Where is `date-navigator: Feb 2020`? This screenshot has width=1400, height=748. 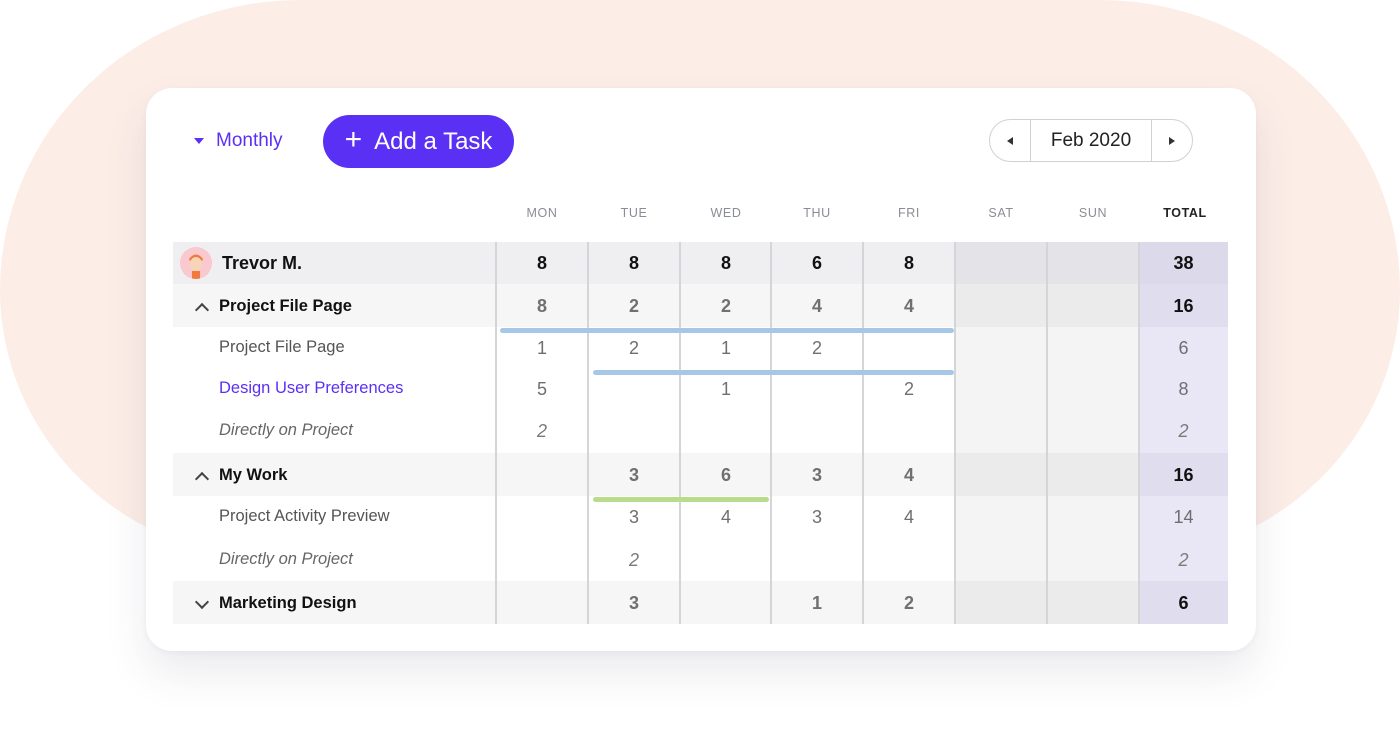 date-navigator: Feb 2020 is located at coordinates (1091, 140).